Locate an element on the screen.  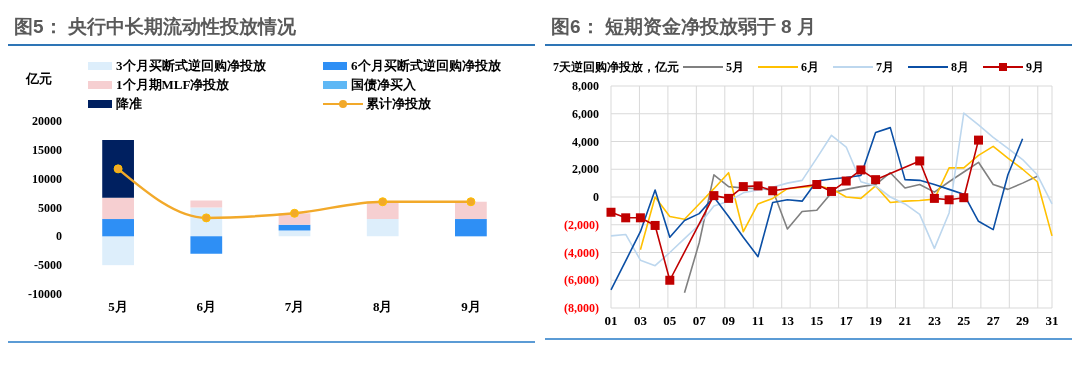
legend-label: 8月 is located at coordinates (959, 67).